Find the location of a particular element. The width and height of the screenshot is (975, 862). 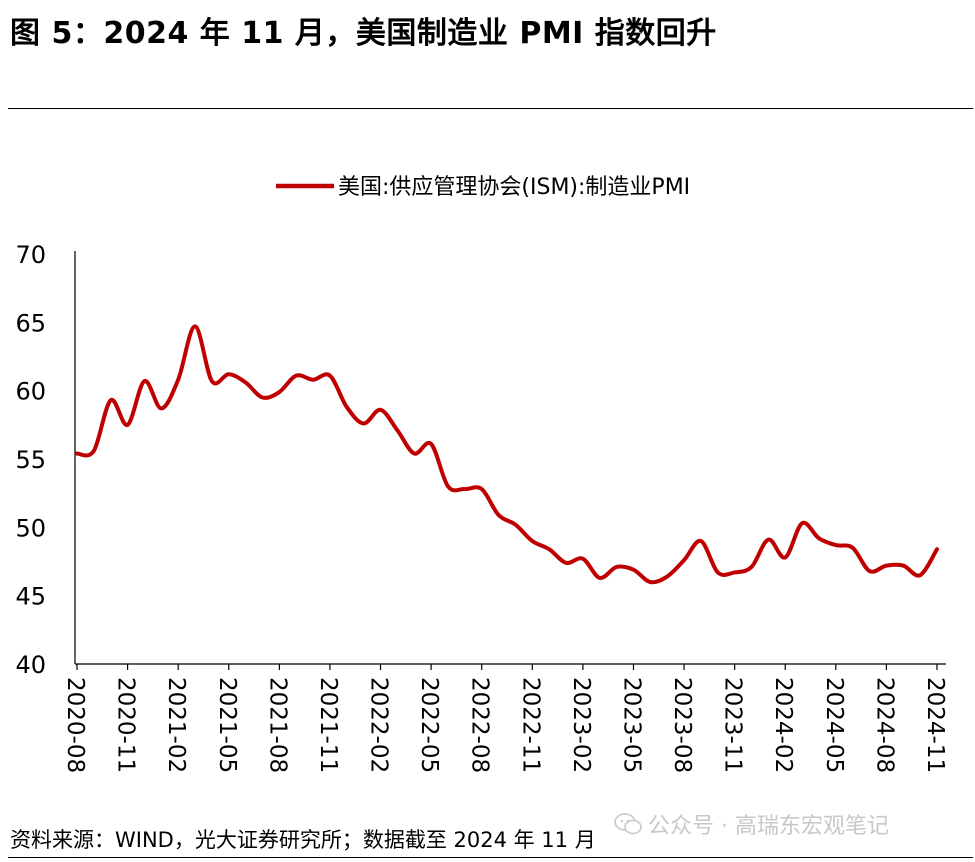

legend-label: 美国:供应管理协会(ISM):制造业PMI is located at coordinates (514, 187).